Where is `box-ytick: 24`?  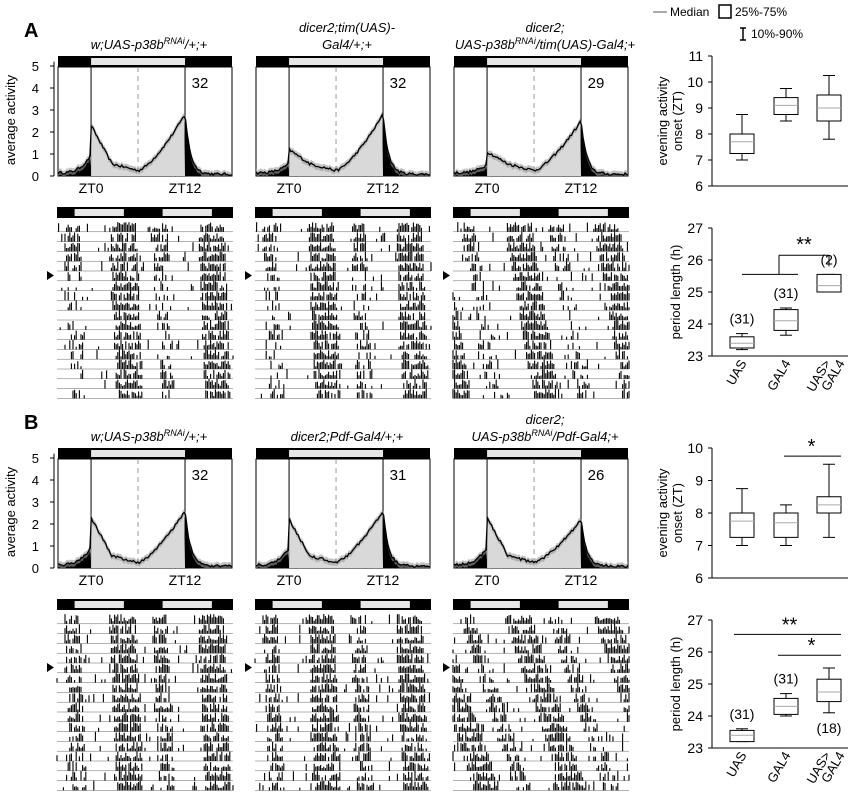
box-ytick: 24 is located at coordinates (695, 324).